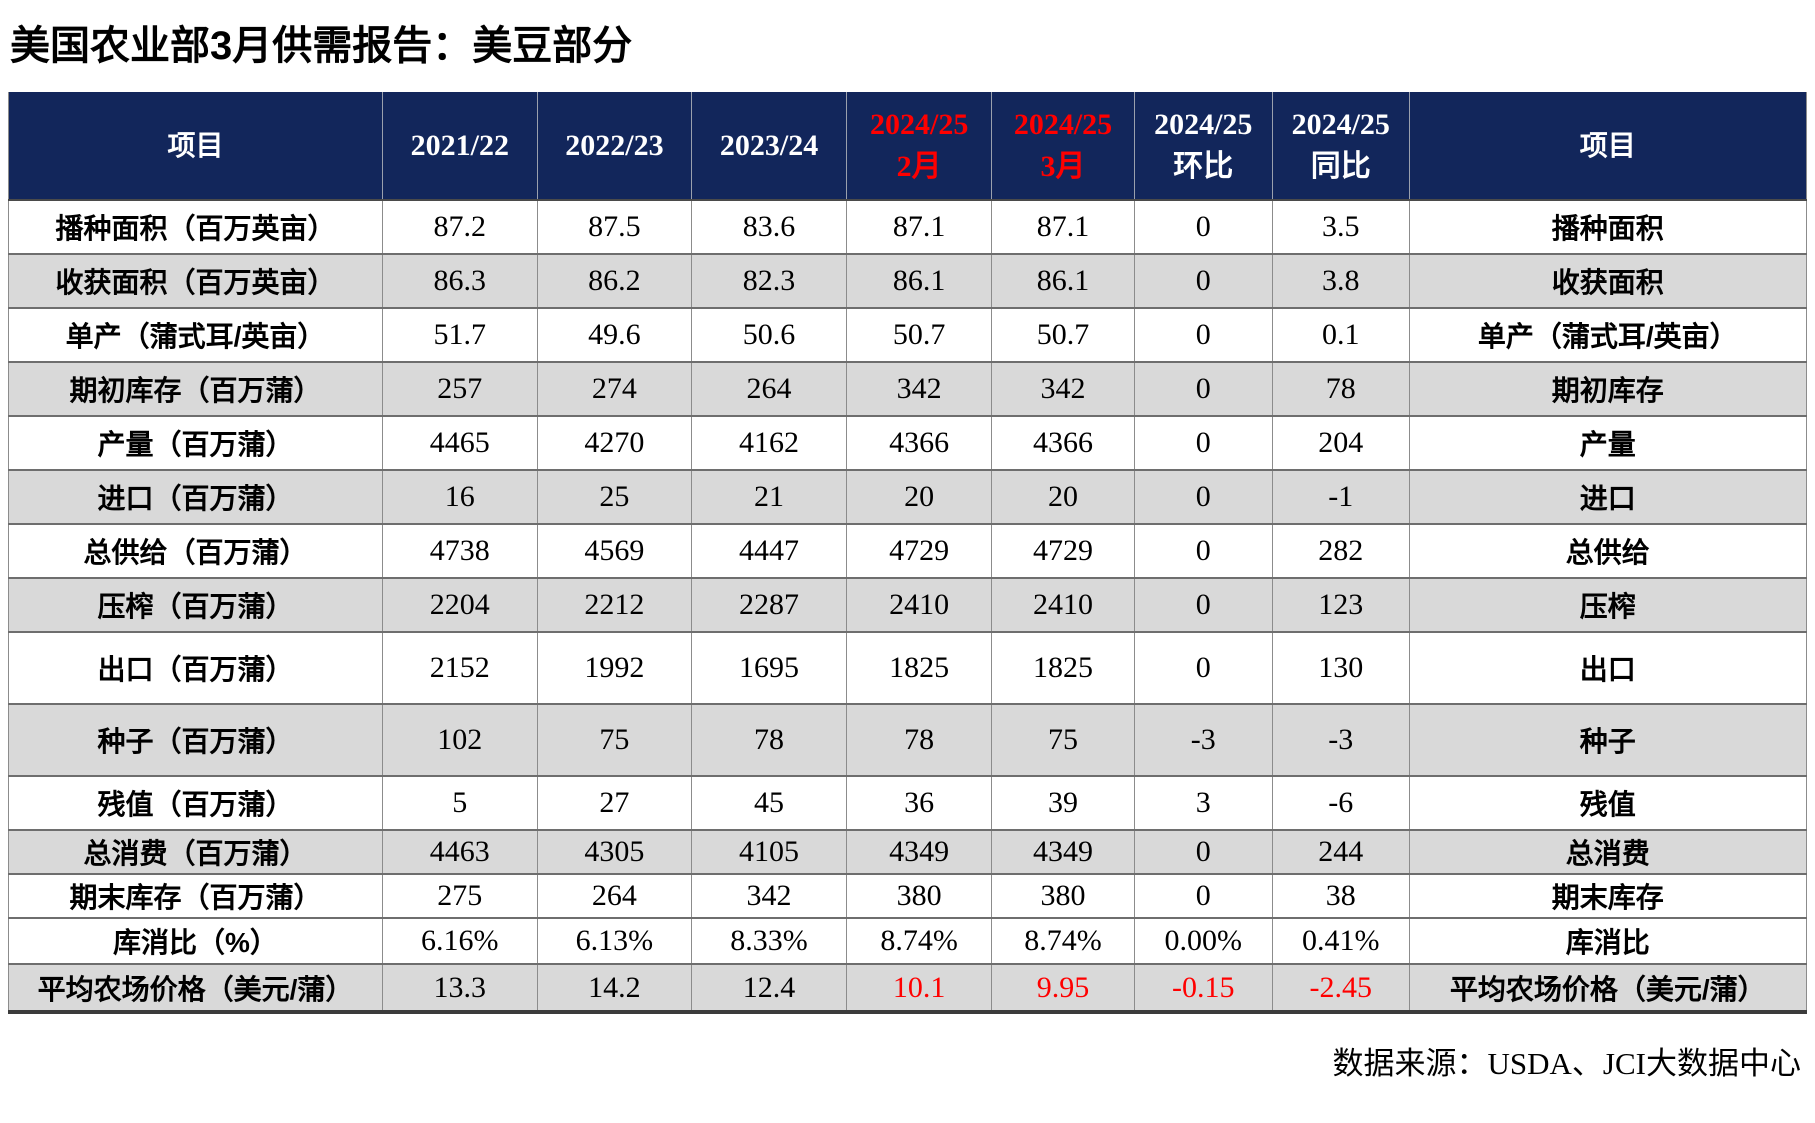 Image resolution: width=1815 pixels, height=1123 pixels. I want to click on cell-value: 16, so click(460, 497).